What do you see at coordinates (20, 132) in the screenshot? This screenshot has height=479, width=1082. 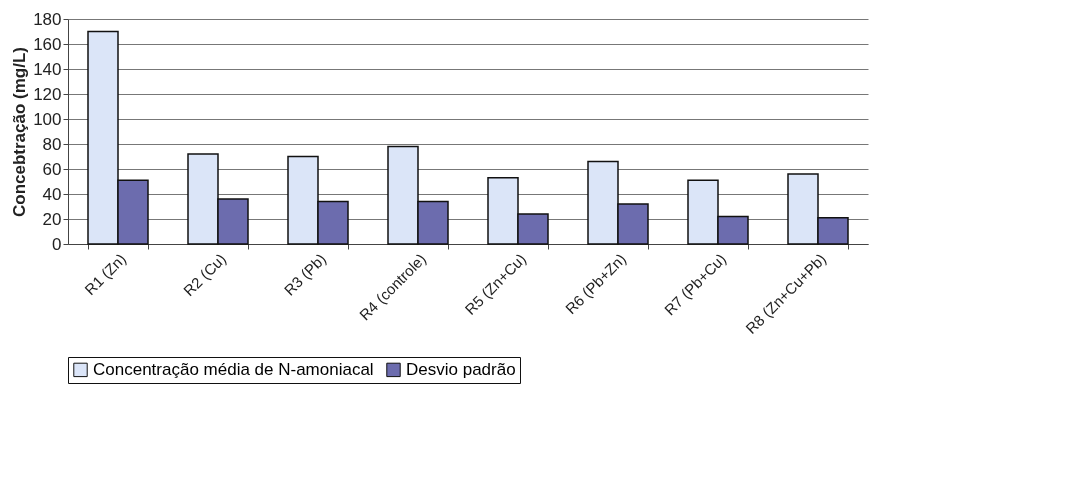 I see `y-axis-title: Concebtração (mg/L)` at bounding box center [20, 132].